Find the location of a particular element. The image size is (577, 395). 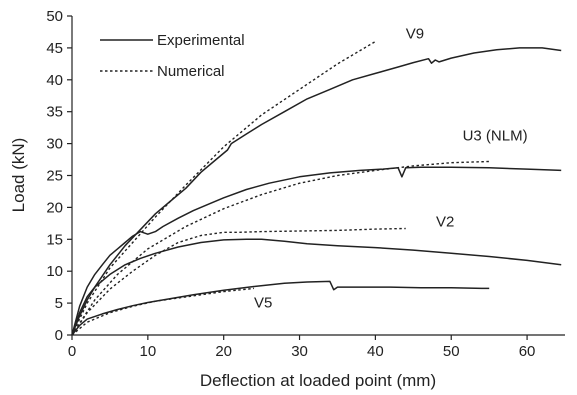

series-v5-experimental is located at coordinates (280, 308).